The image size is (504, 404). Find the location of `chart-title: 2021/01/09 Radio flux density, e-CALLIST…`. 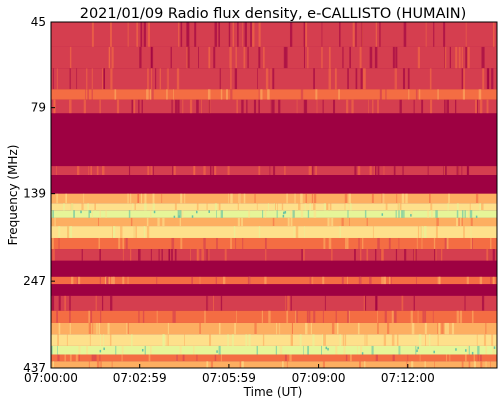

chart-title: 2021/01/09 Radio flux density, e-CALLIST… is located at coordinates (273, 14).